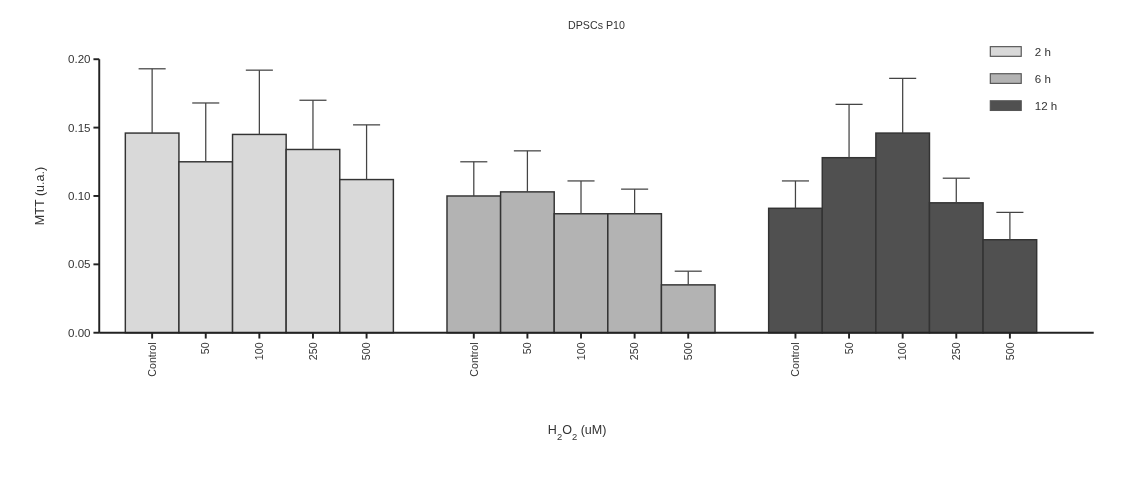 The height and width of the screenshot is (477, 1134). What do you see at coordinates (1046, 105) in the screenshot?
I see `legend-label: 12 h` at bounding box center [1046, 105].